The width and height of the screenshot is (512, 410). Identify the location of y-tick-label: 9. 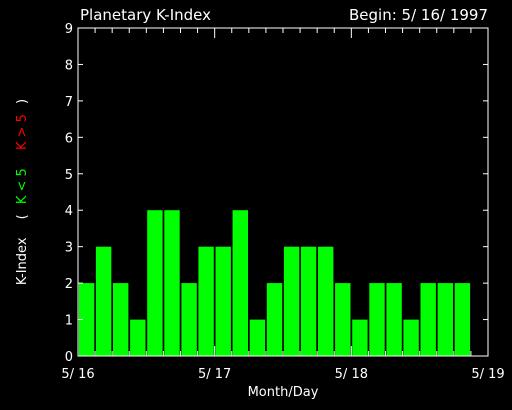
(69, 29).